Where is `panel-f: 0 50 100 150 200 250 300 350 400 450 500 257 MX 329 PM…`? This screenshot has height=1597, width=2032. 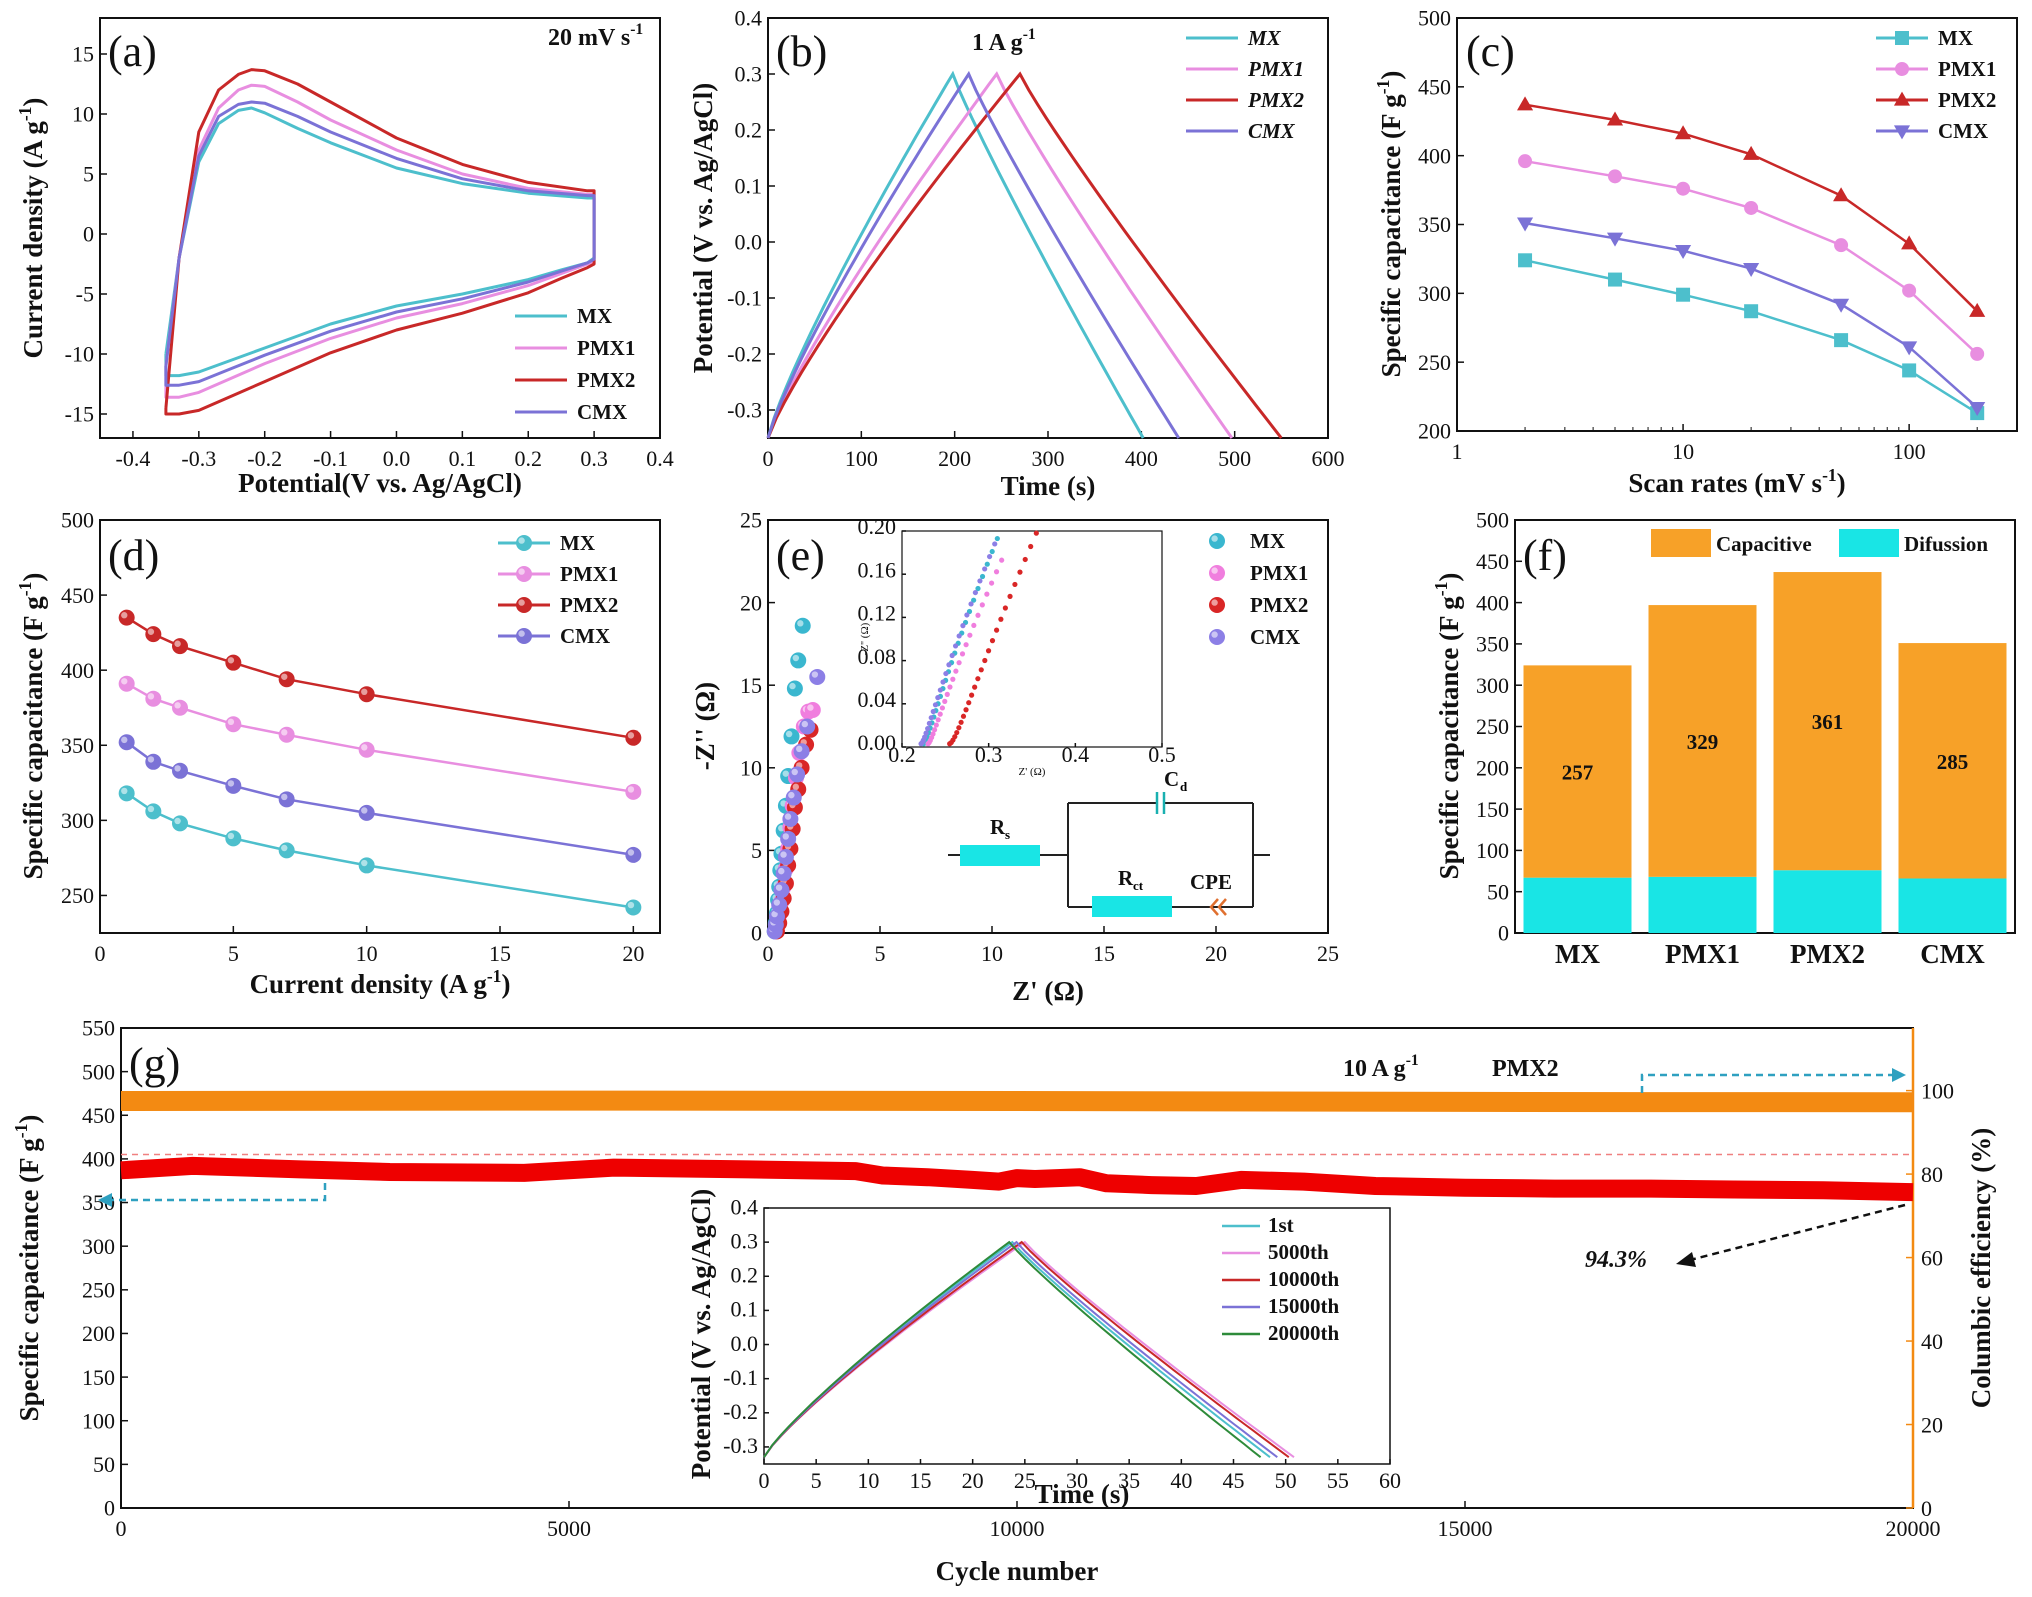 panel-f: 0 50 100 150 200 250 300 350 400 450 500 257 MX 329 PM… is located at coordinates (1723, 738).